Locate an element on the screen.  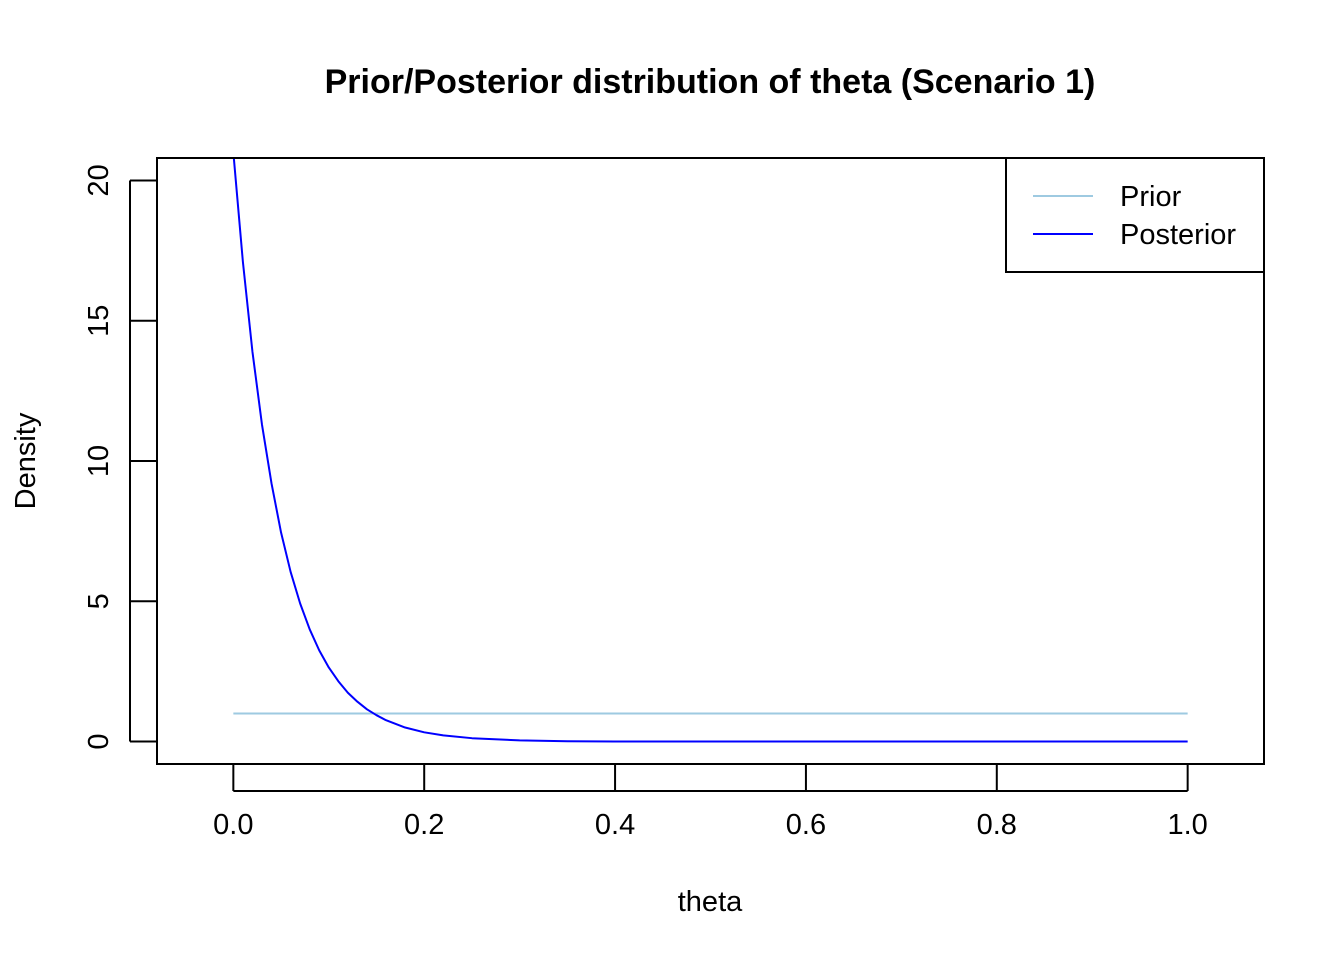
y-tick-label: 15 is located at coordinates (99, 321).